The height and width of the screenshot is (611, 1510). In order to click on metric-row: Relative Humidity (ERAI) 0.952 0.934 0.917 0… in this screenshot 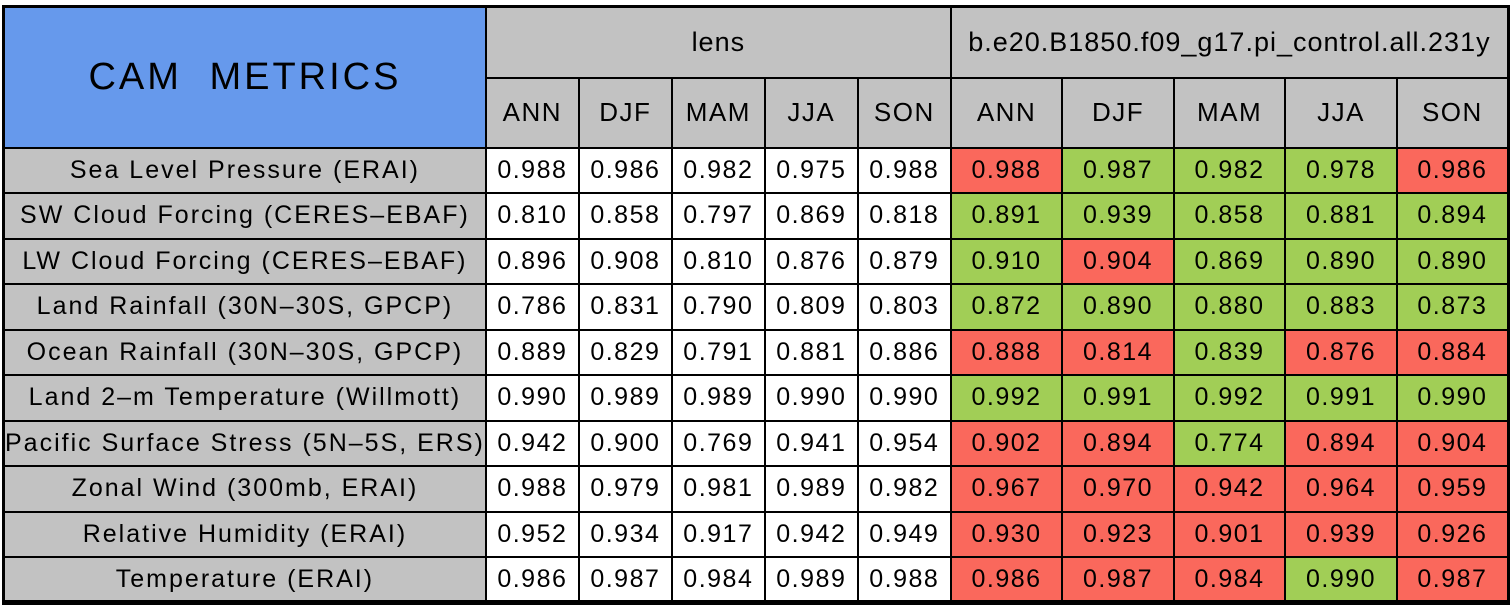, I will do `click(756, 534)`.